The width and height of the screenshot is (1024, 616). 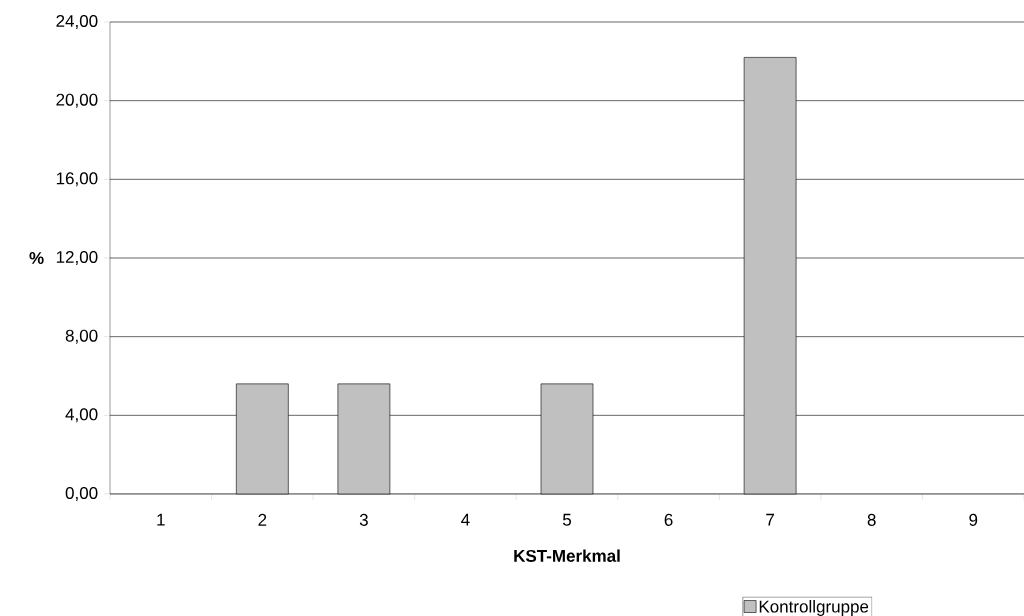 I want to click on y-tick-label: 12,00, so click(x=77, y=258).